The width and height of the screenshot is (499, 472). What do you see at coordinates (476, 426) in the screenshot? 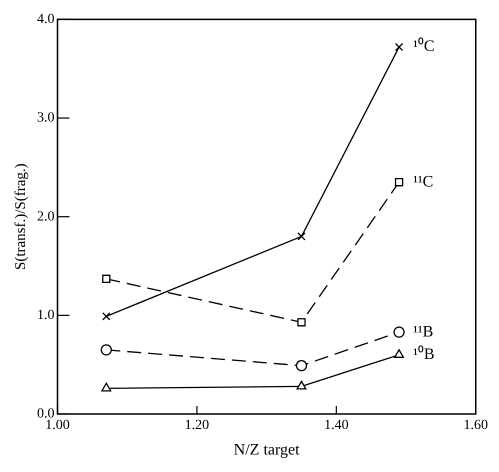
I see `x-tick-label: 1.60` at bounding box center [476, 426].